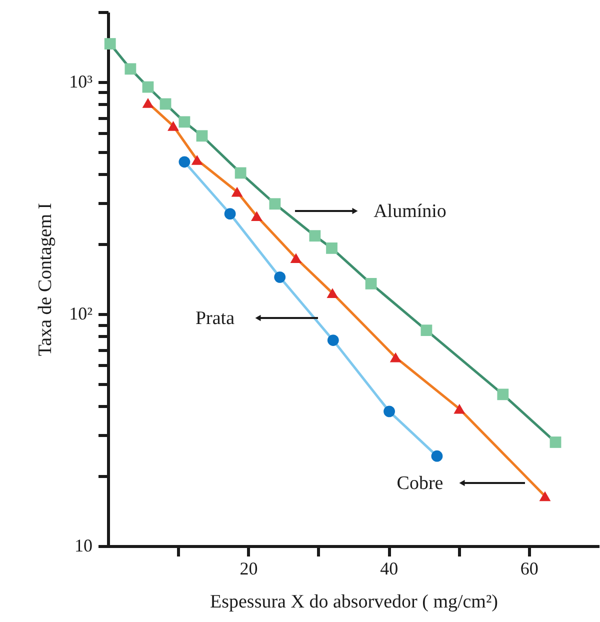 This screenshot has width=600, height=622. I want to click on annotation: Cobre, so click(420, 483).